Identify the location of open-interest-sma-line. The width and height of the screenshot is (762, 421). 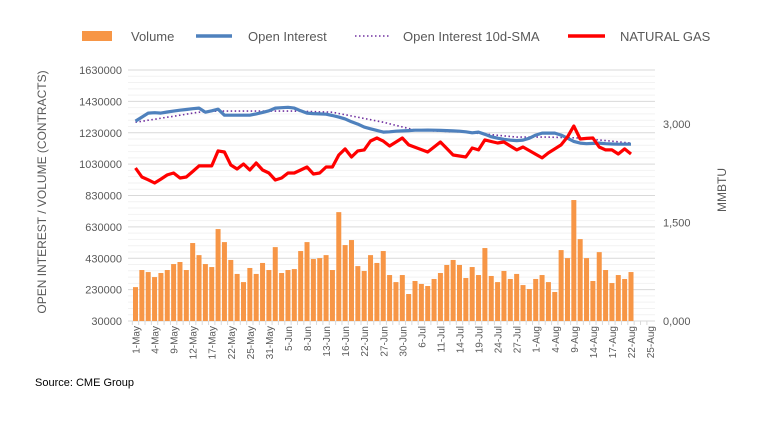
(383, 127).